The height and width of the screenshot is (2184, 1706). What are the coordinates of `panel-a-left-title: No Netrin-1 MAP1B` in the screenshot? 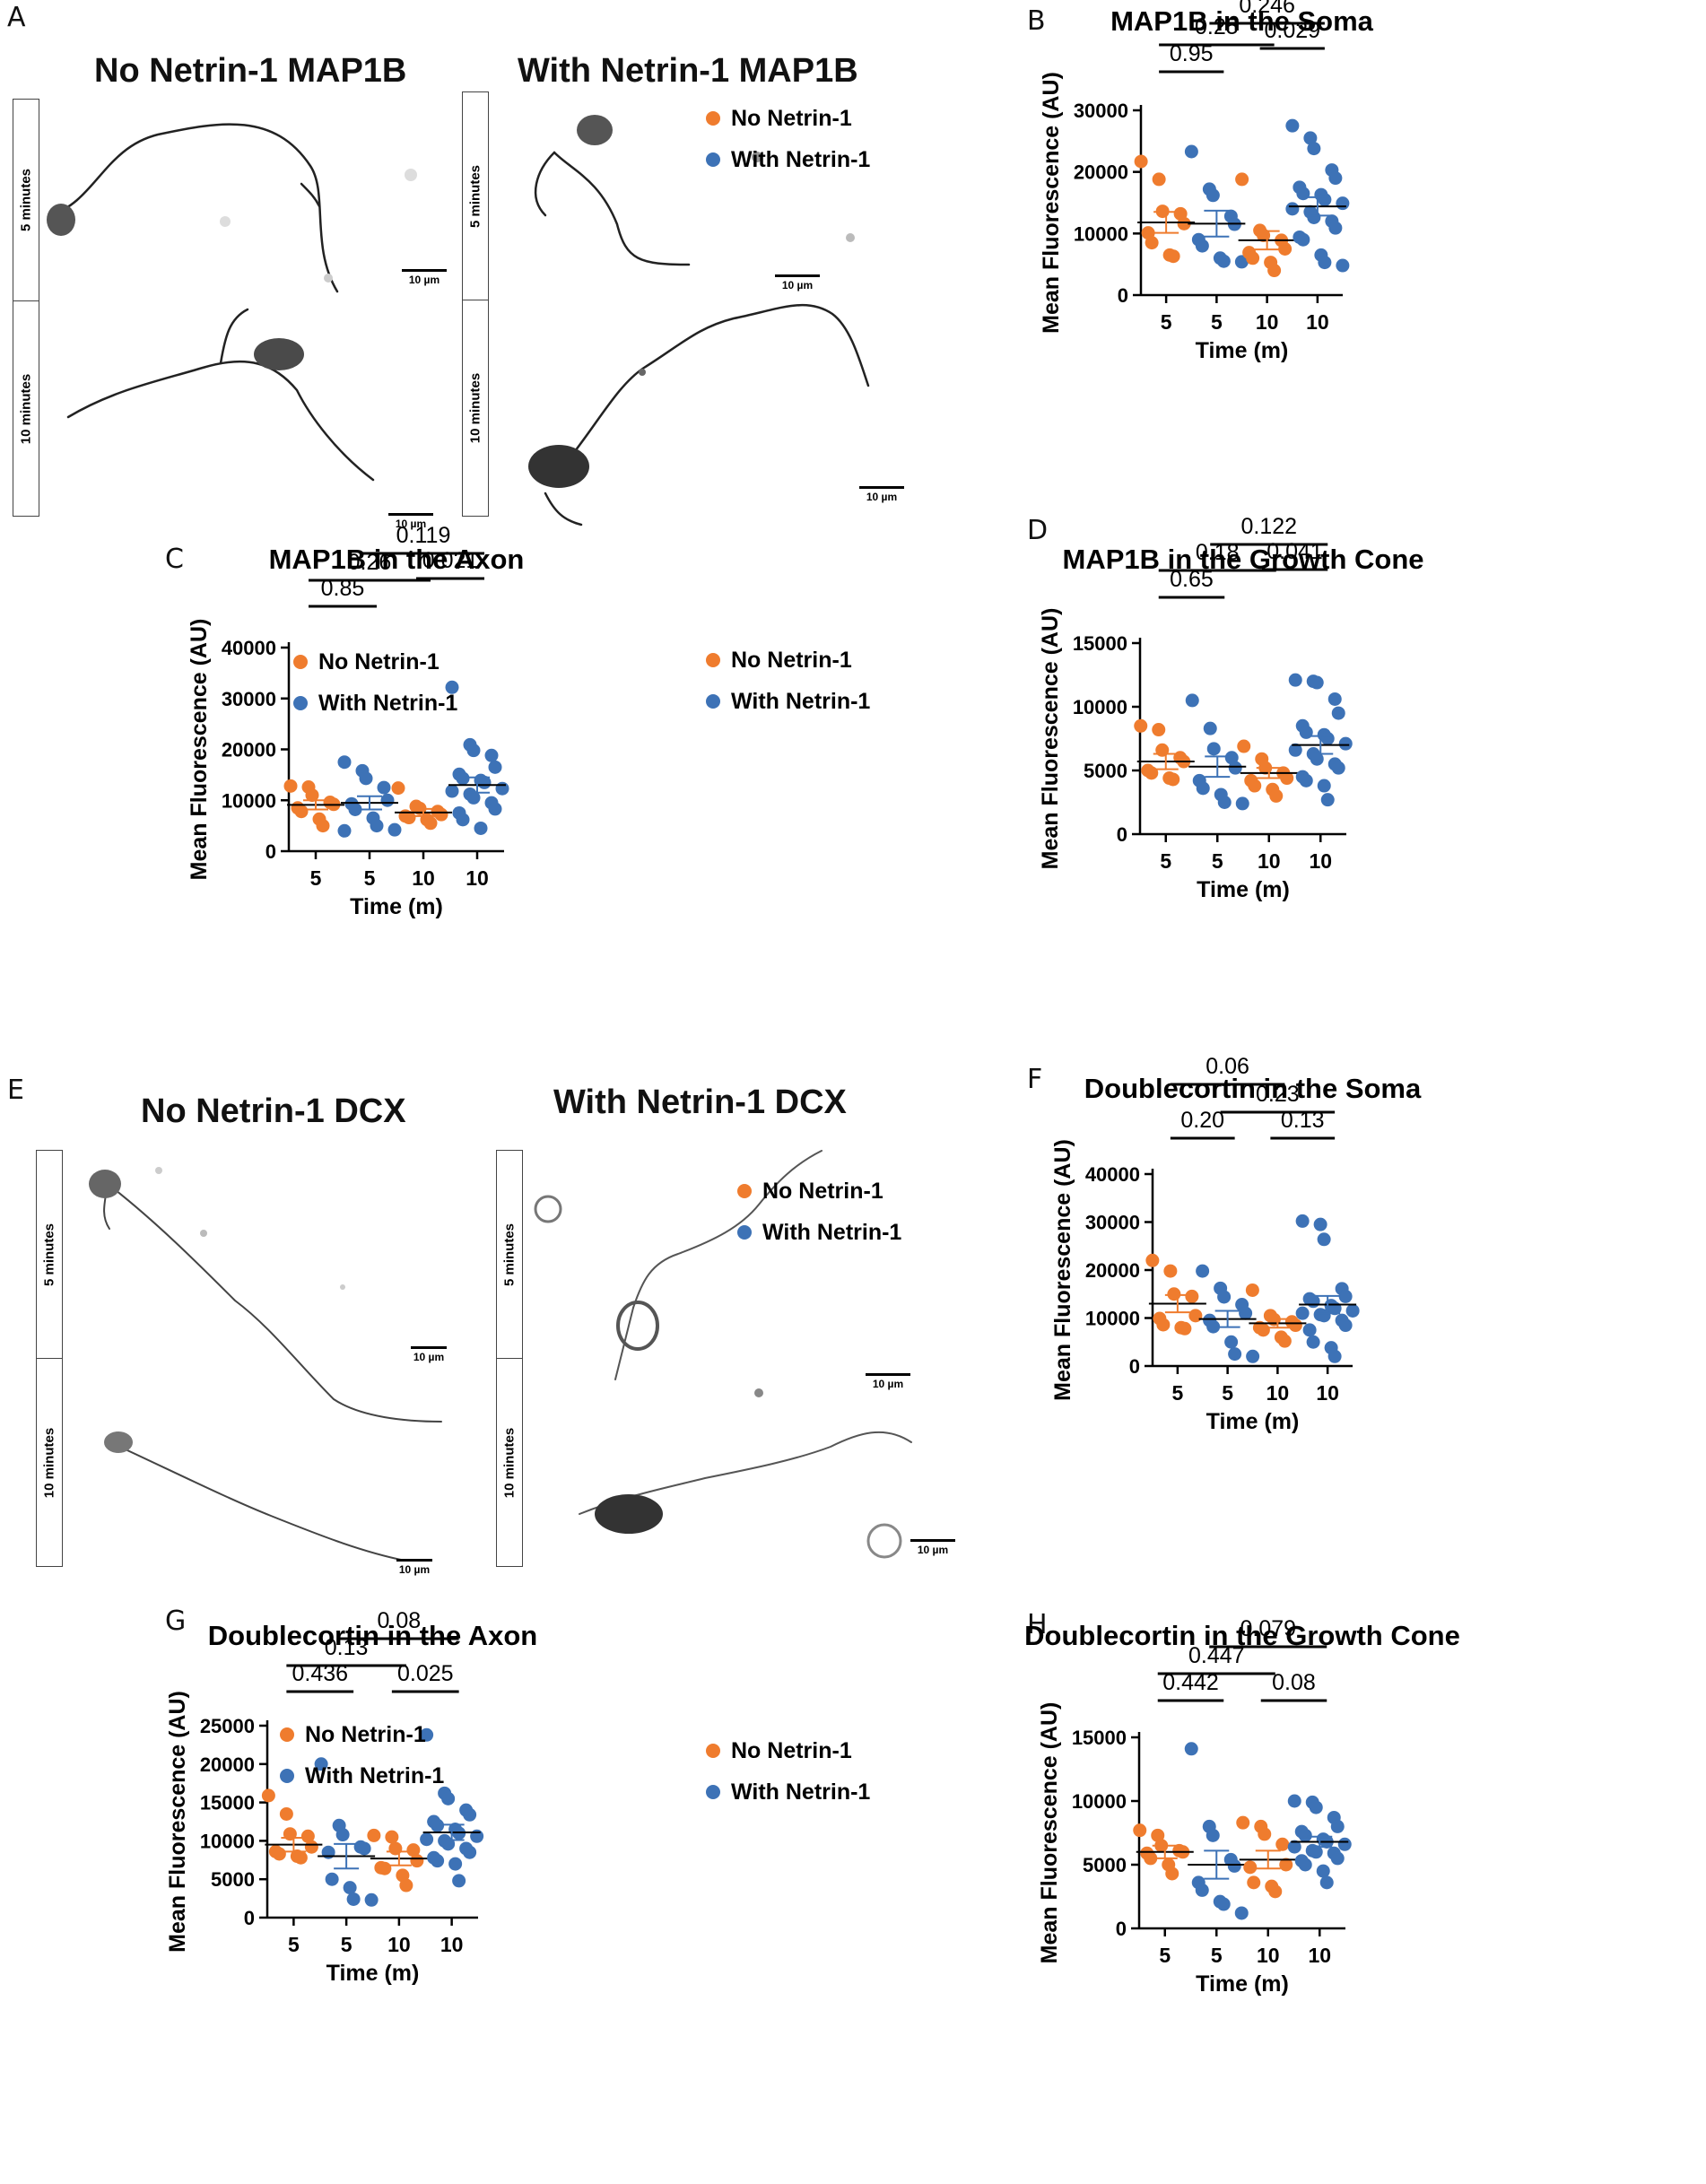 It's located at (250, 71).